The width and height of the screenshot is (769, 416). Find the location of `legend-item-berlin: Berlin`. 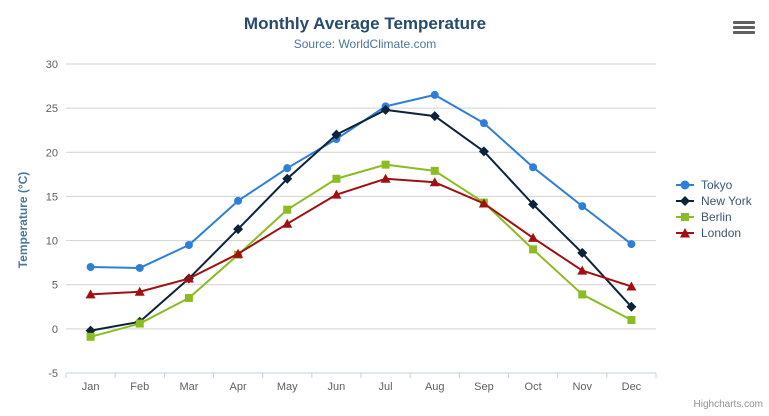

legend-item-berlin: Berlin is located at coordinates (714, 217).